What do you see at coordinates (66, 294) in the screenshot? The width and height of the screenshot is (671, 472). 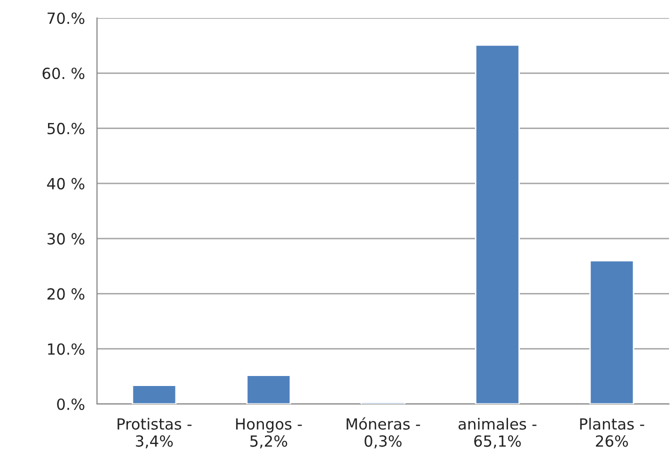 I see `y-tick-label: 20 %` at bounding box center [66, 294].